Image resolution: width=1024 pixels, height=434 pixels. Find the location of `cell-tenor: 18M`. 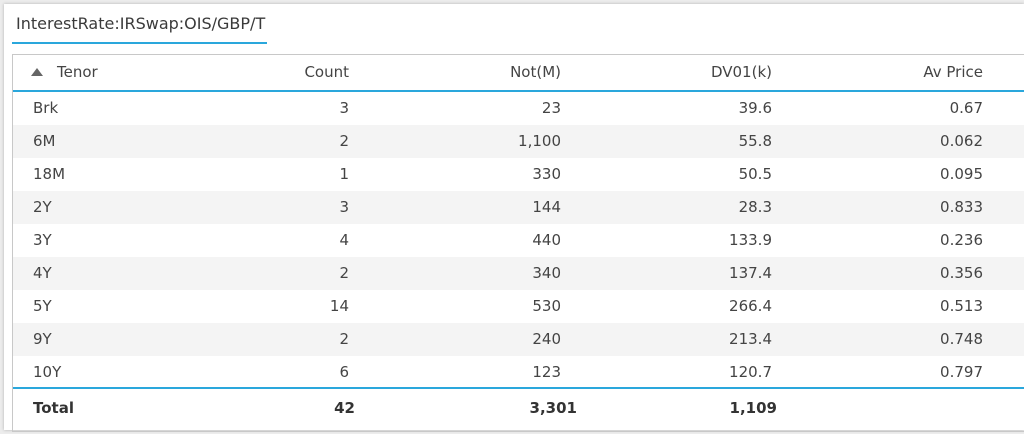

cell-tenor: 18M is located at coordinates (49, 174).